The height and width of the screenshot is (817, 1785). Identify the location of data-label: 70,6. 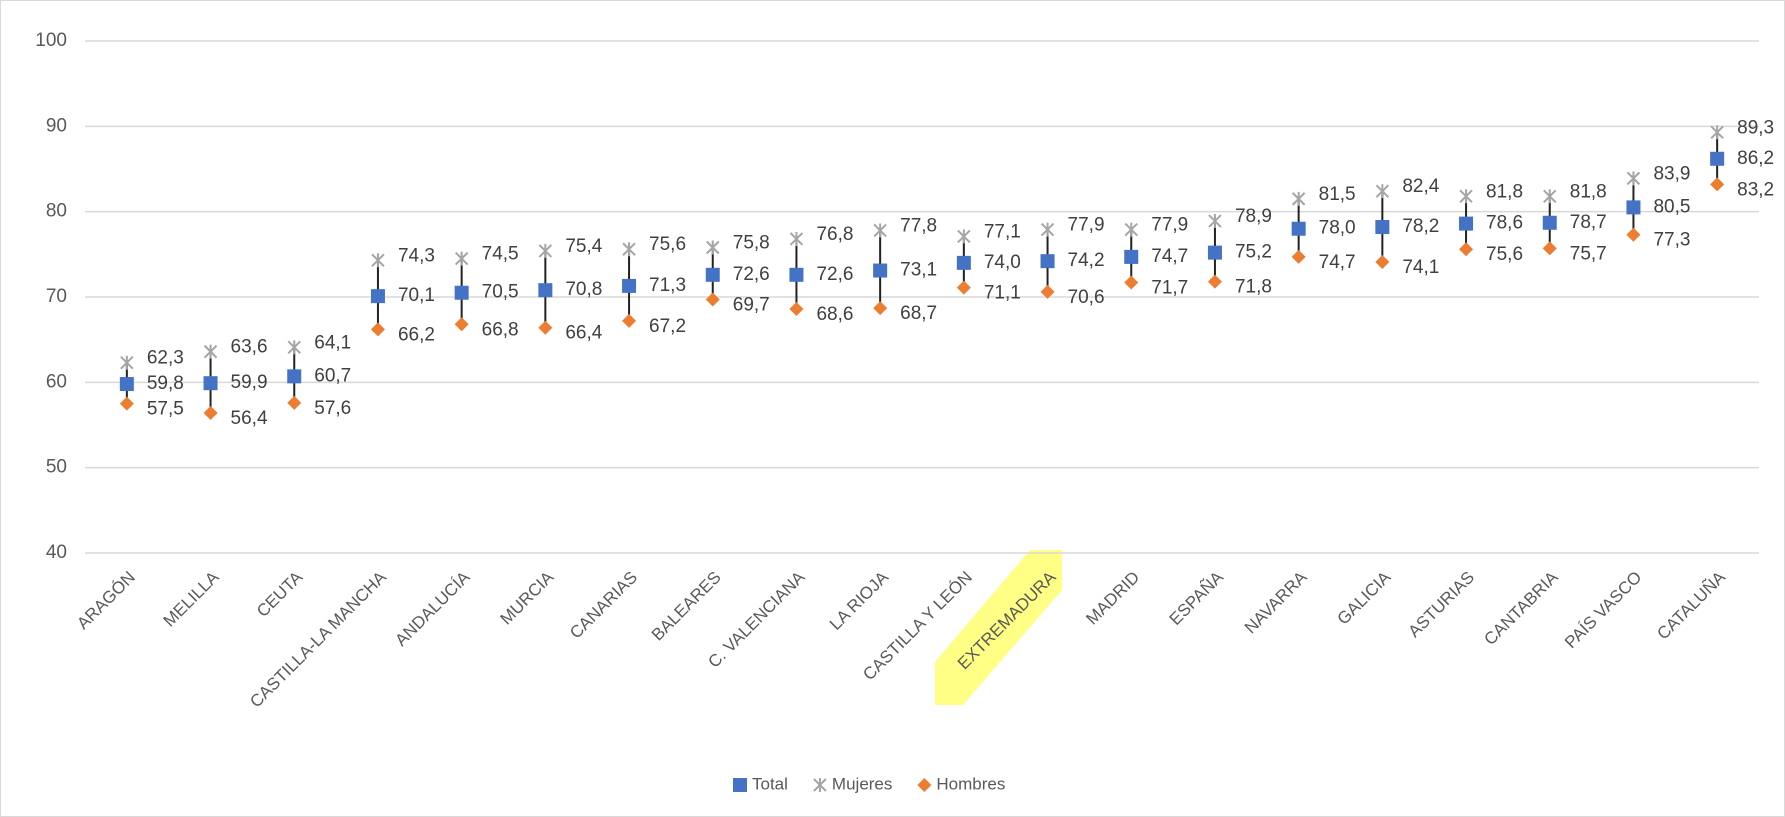
(1086, 297).